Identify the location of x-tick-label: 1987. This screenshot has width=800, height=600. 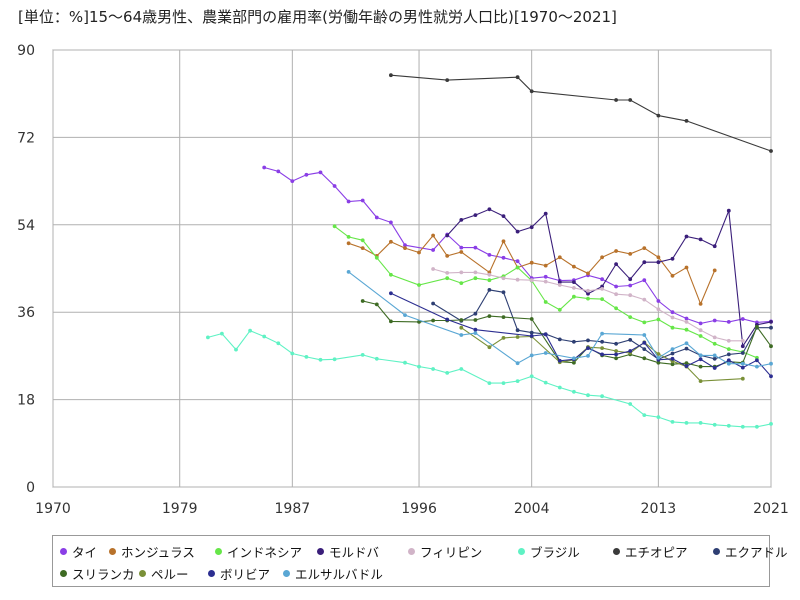
(293, 509).